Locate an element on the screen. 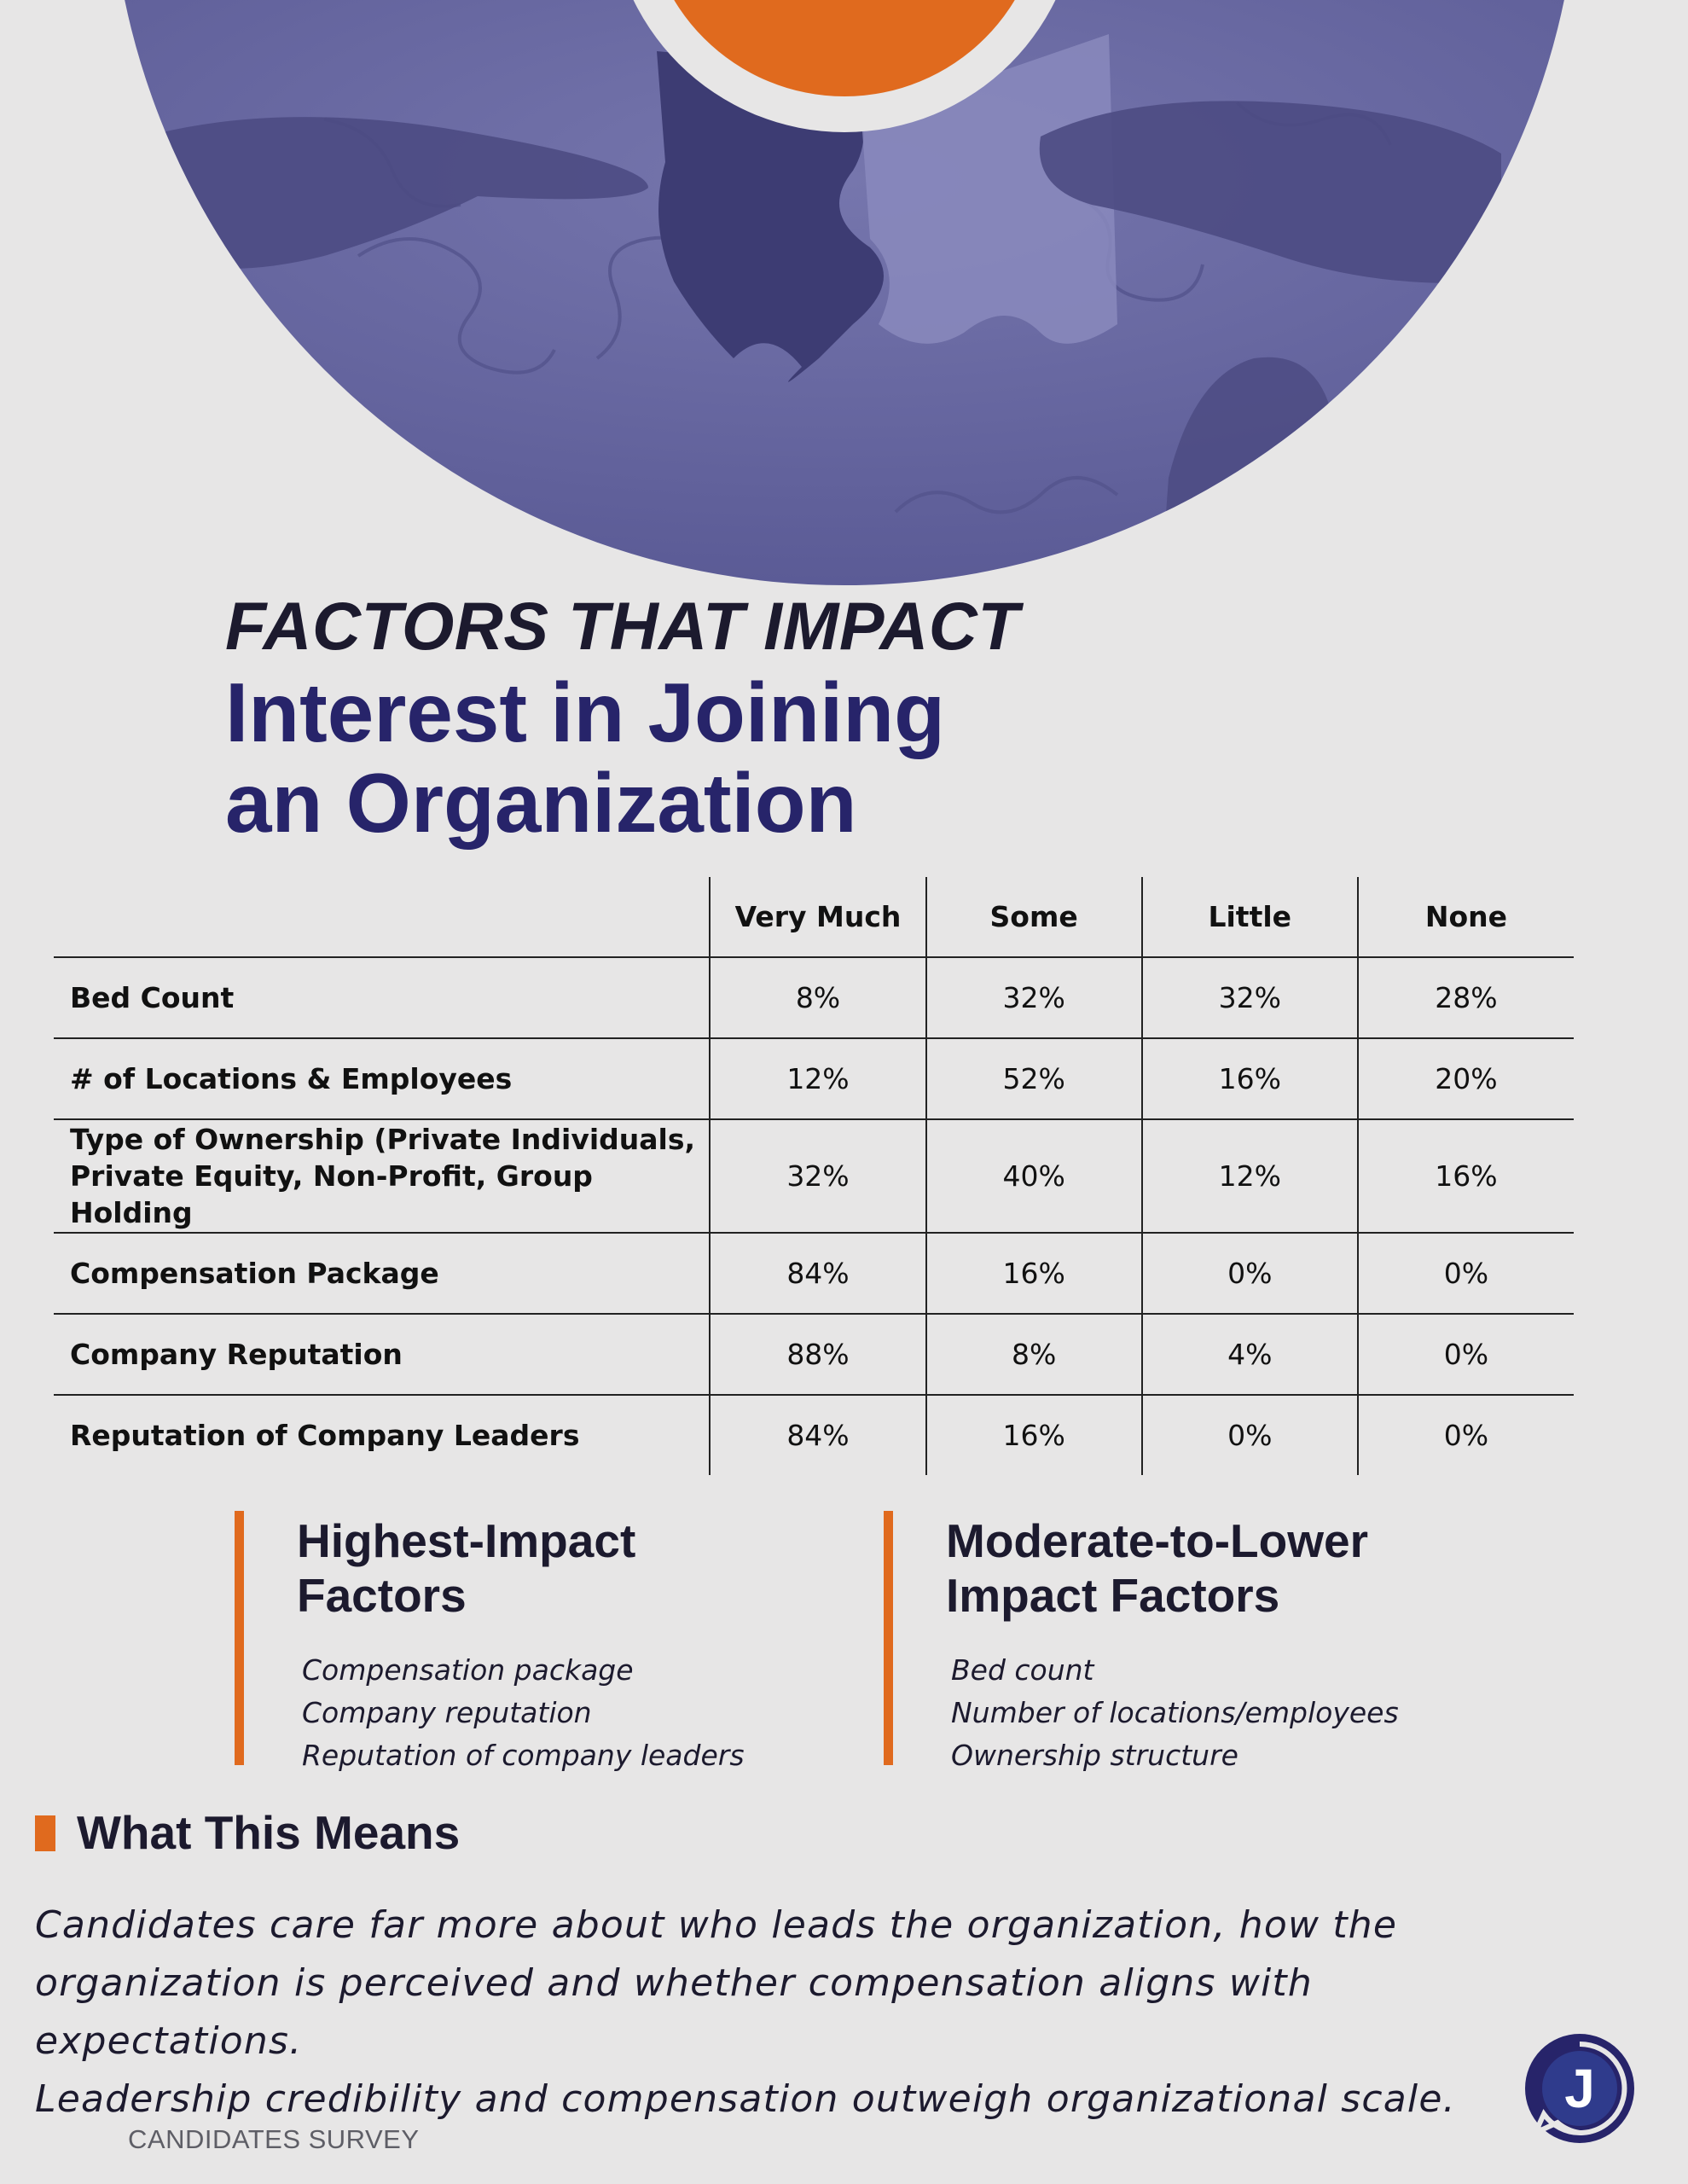 The image size is (1688, 2184). section-accent-bar is located at coordinates (45, 1833).